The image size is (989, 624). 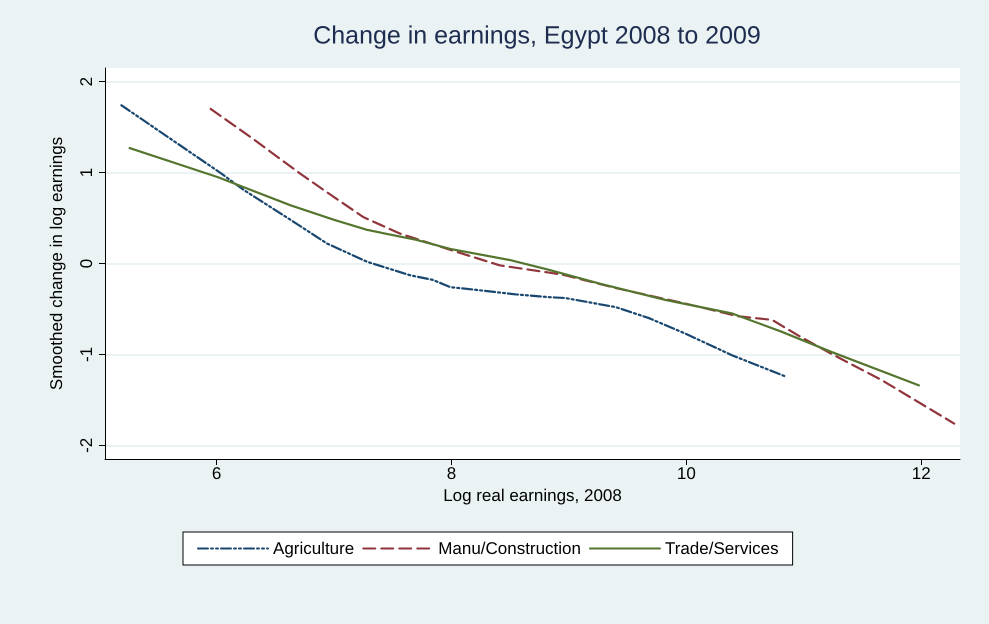 I want to click on y-tick-label: -1, so click(x=86, y=354).